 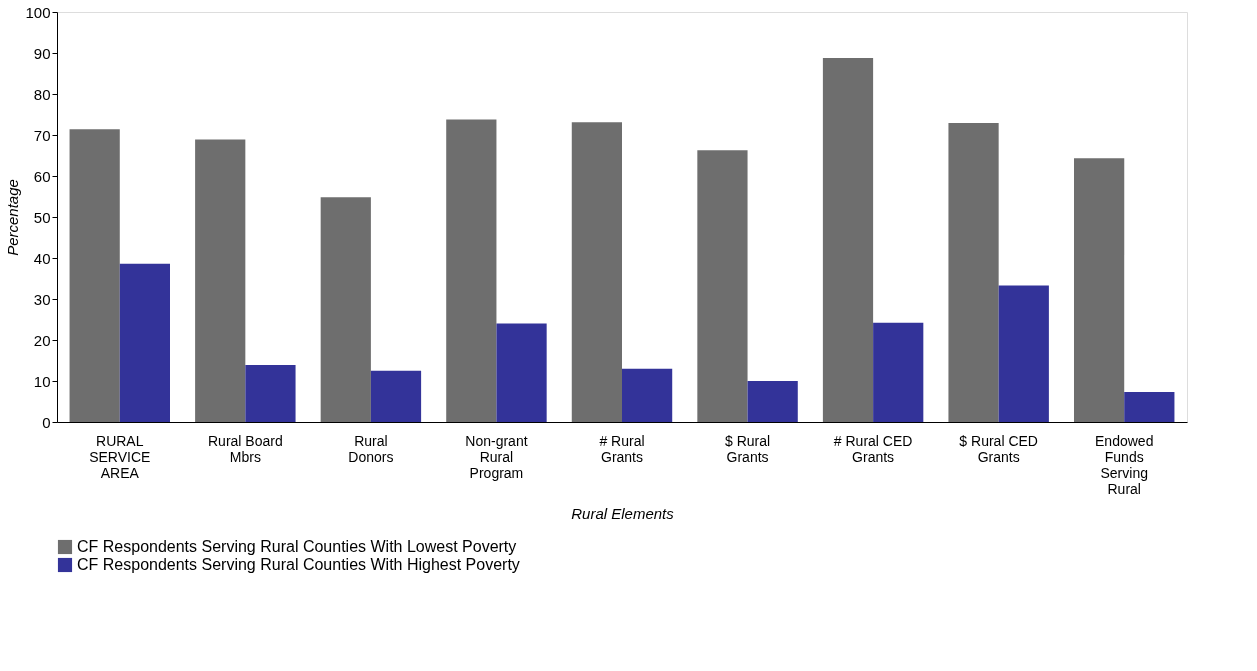 I want to click on y-tick-label: 0, so click(x=46, y=422).